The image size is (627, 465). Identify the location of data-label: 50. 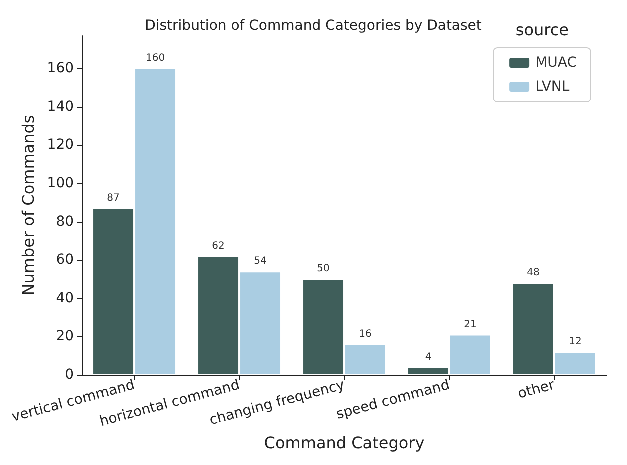
(323, 269).